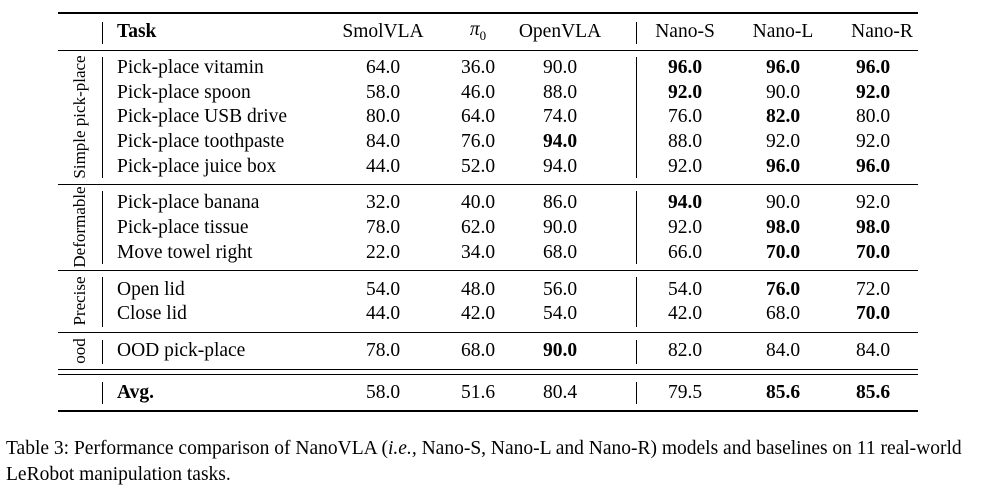  I want to click on score-cell: 74.0, so click(560, 116).